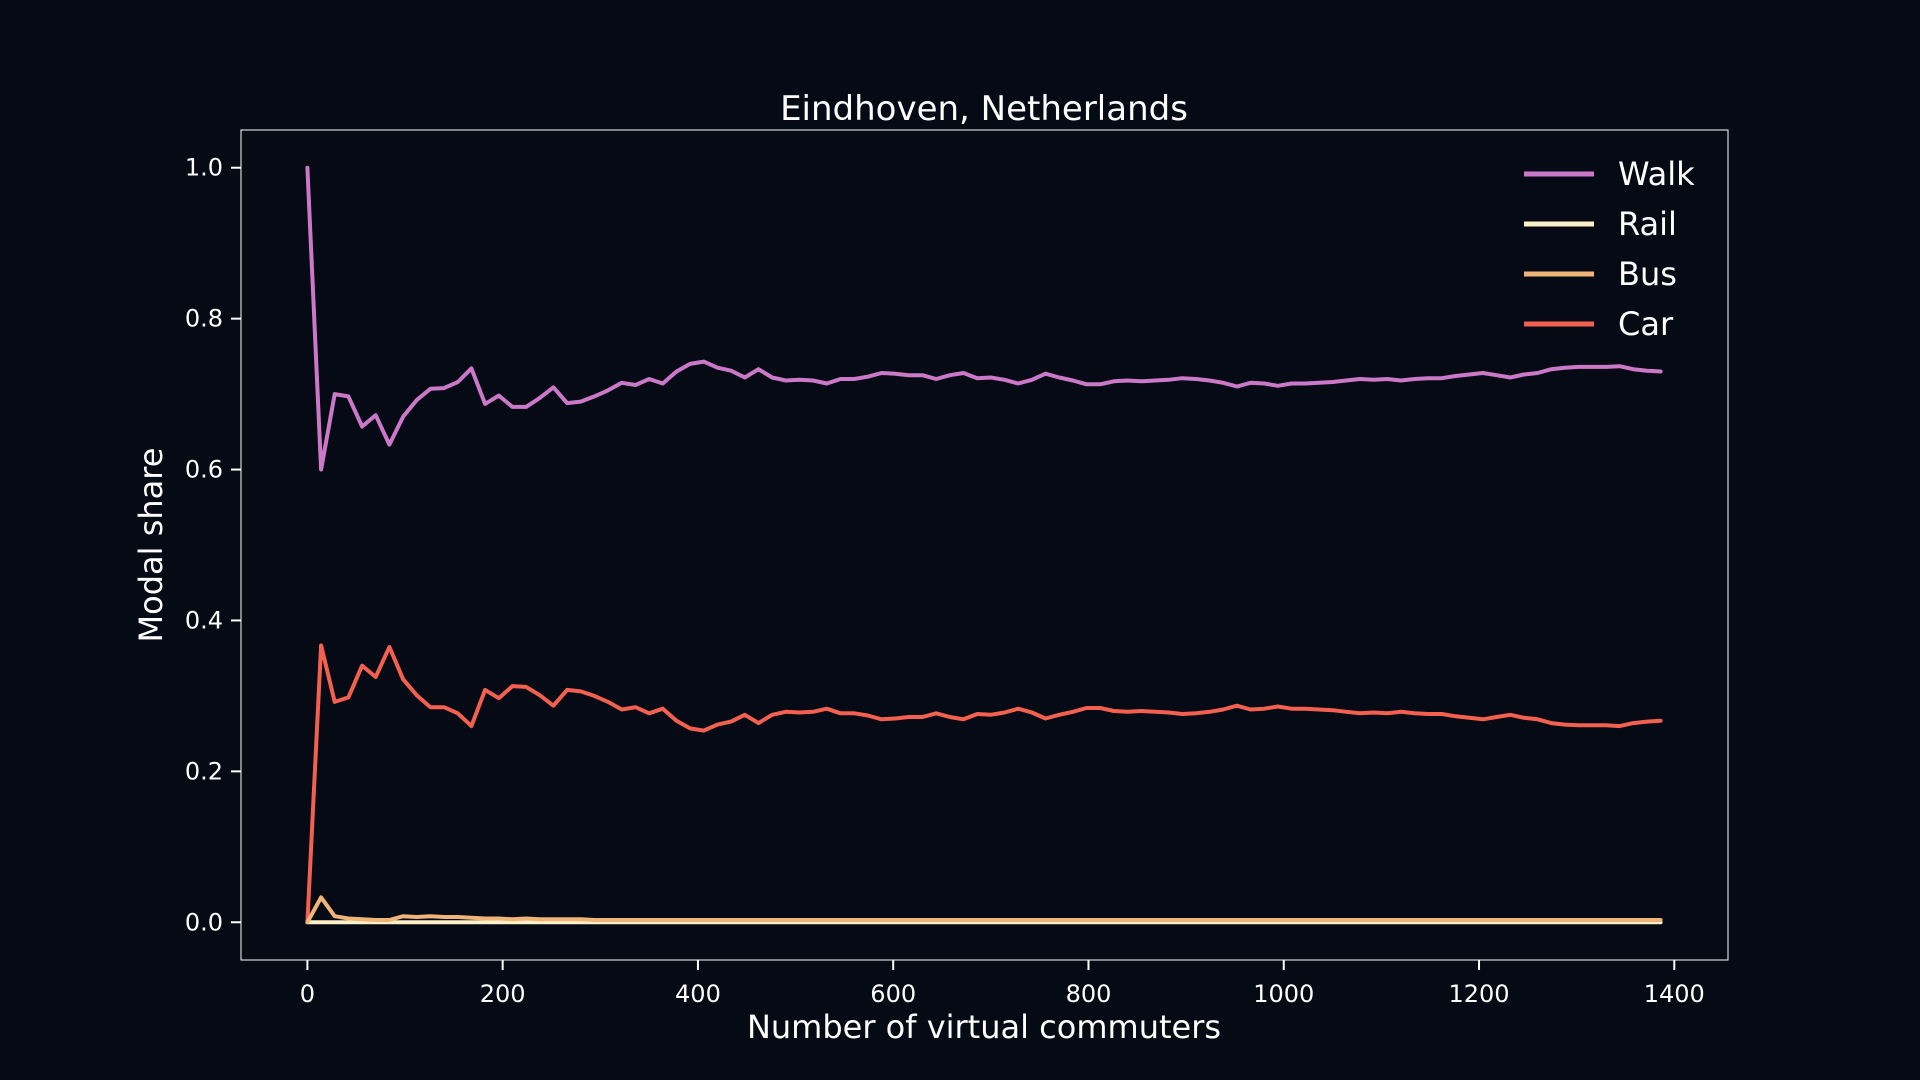 Image resolution: width=1920 pixels, height=1080 pixels. I want to click on x-tick-label: 1200, so click(1478, 994).